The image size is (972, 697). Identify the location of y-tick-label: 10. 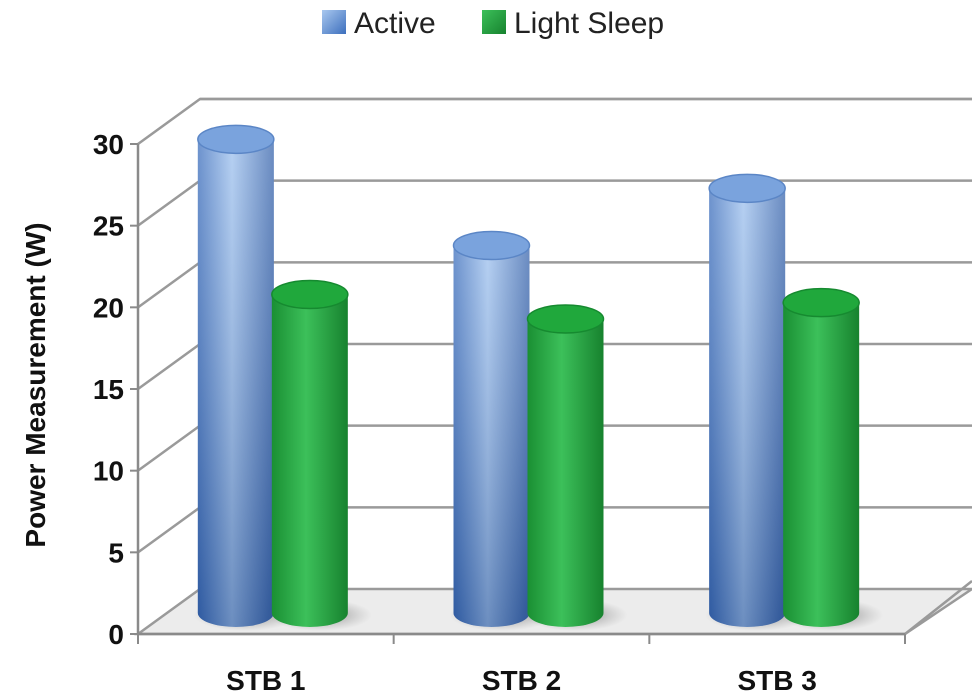
(108, 471).